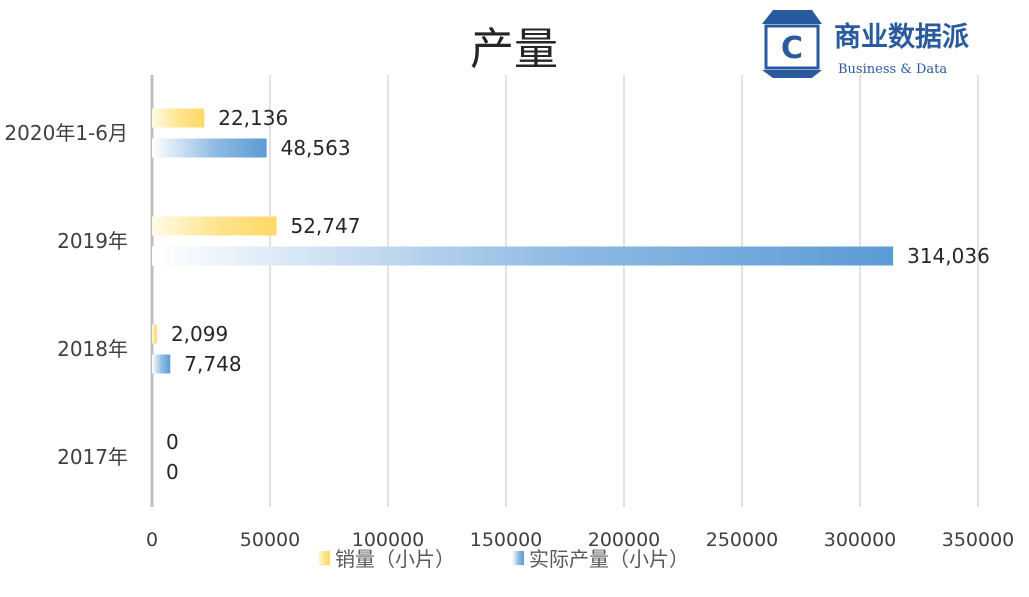  Describe the element at coordinates (92, 349) in the screenshot. I see `category-label: 2018年` at that location.